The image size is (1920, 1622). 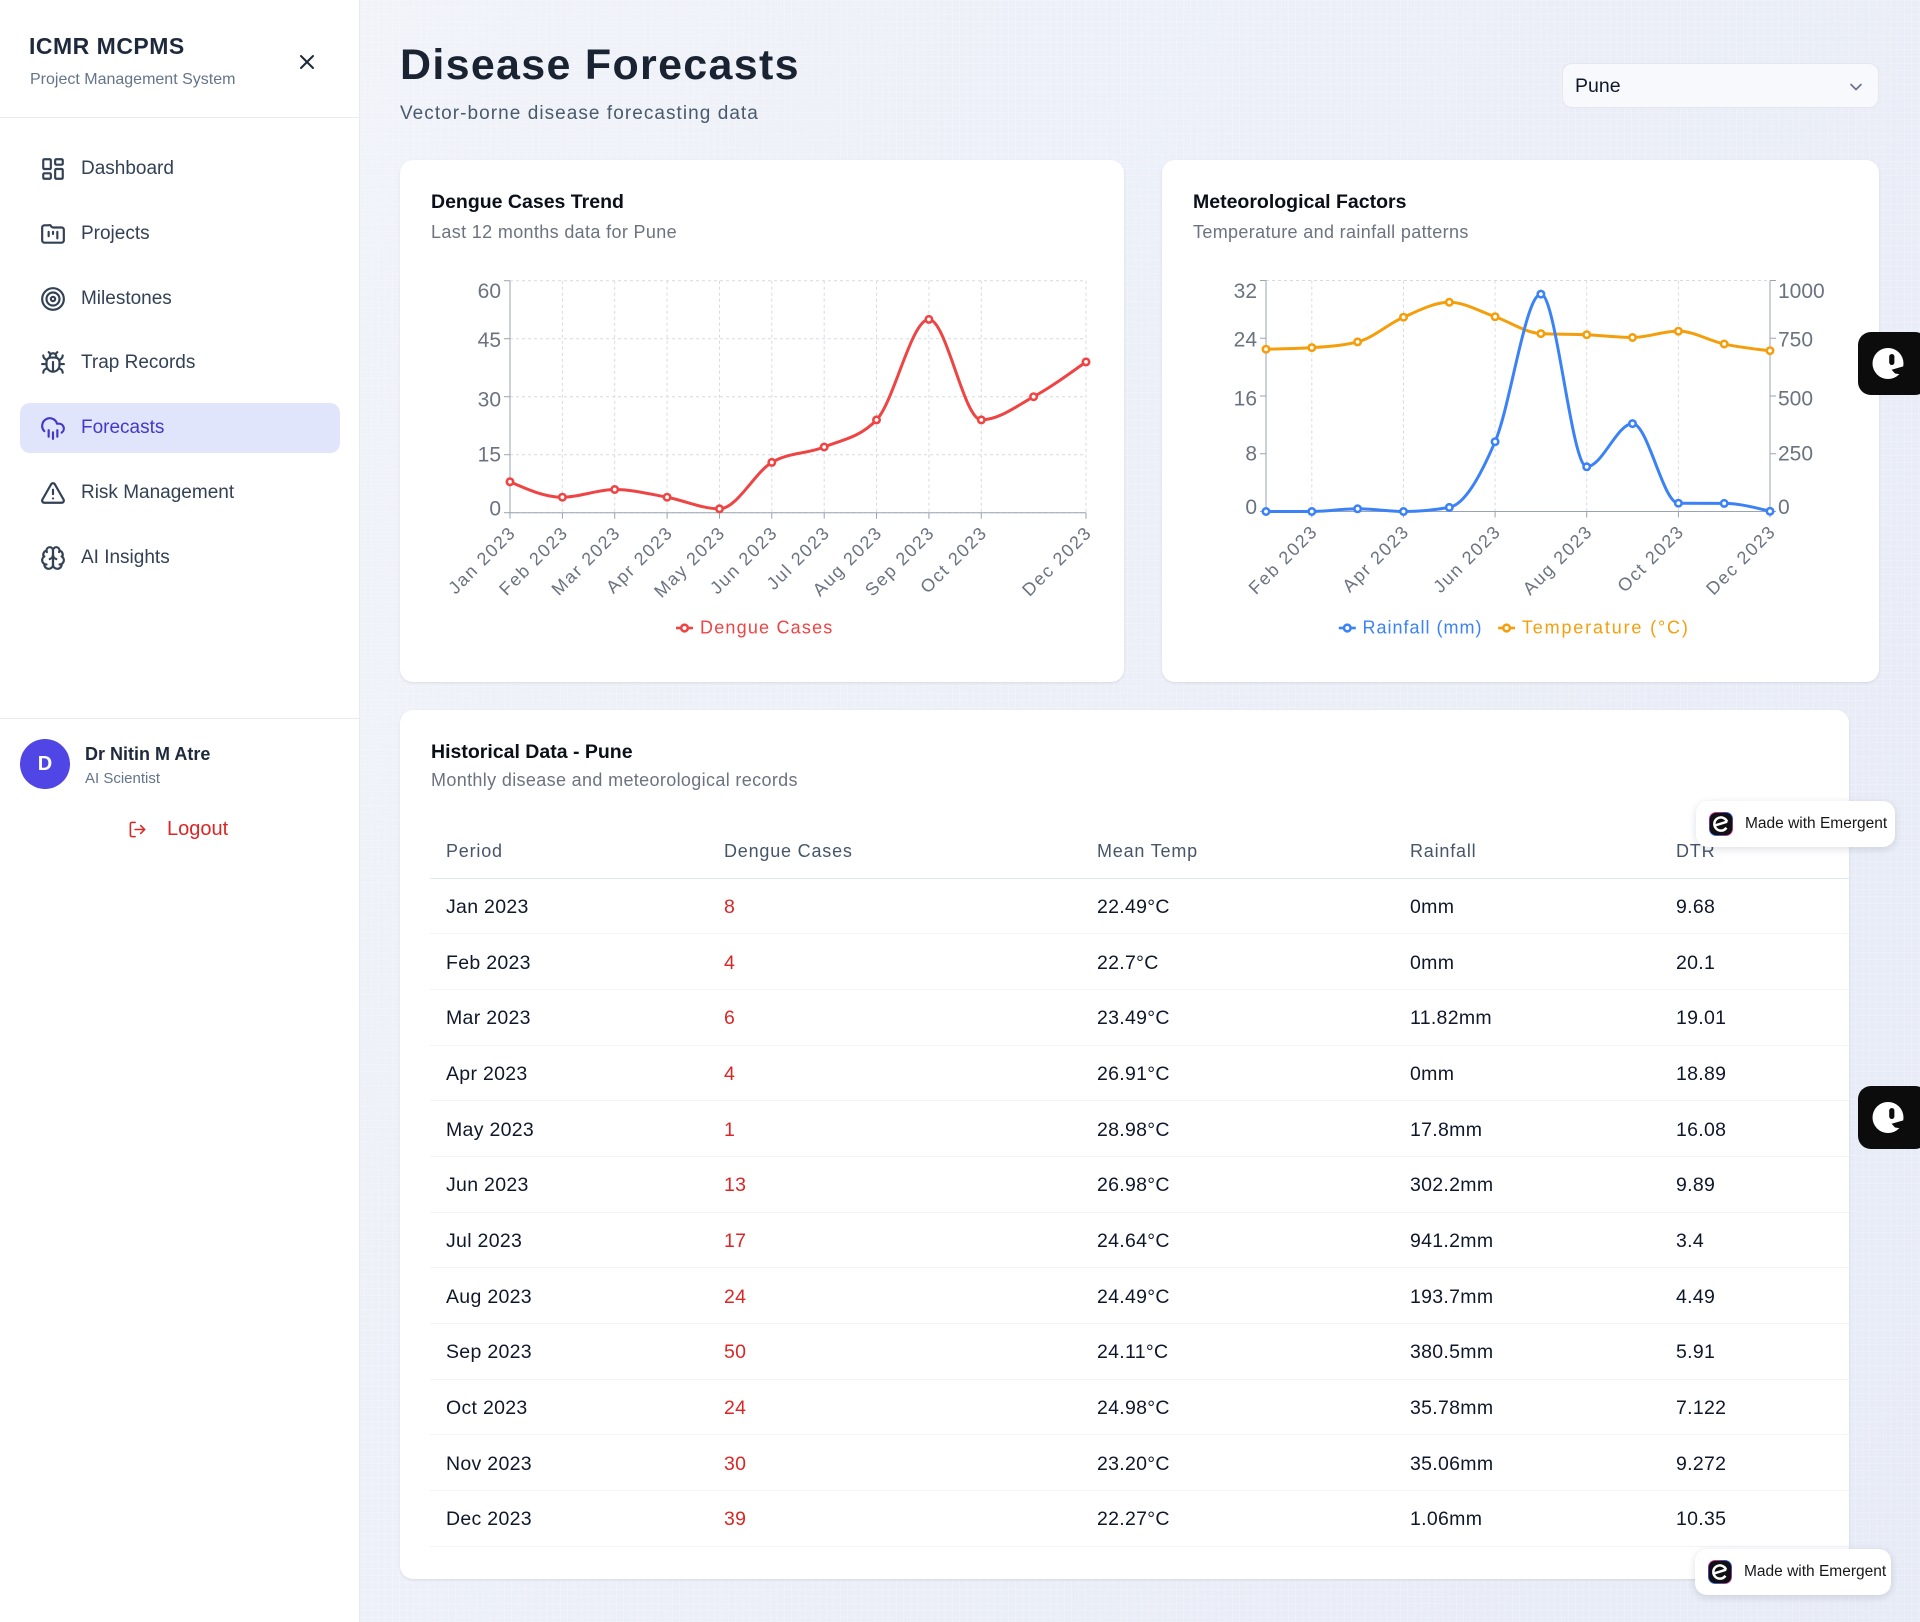 What do you see at coordinates (1283, 559) in the screenshot?
I see `svg-text: Feb 2023` at bounding box center [1283, 559].